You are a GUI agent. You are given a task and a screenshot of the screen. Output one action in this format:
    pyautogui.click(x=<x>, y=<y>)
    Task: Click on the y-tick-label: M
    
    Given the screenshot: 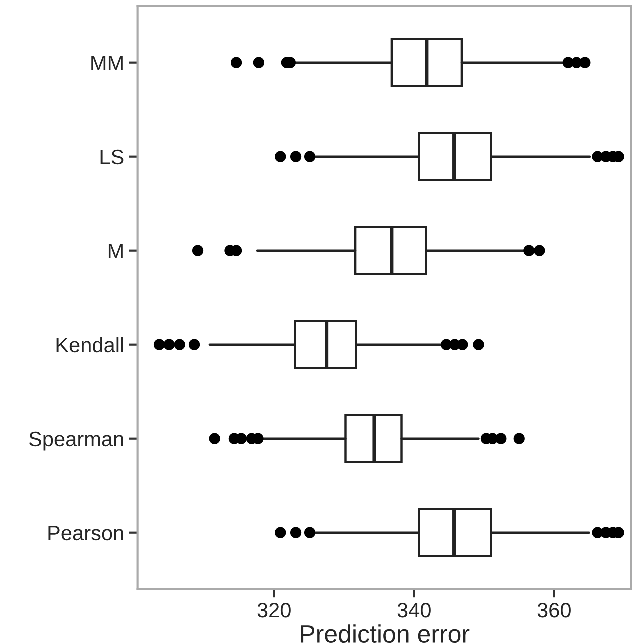 What is the action you would take?
    pyautogui.click(x=115, y=251)
    